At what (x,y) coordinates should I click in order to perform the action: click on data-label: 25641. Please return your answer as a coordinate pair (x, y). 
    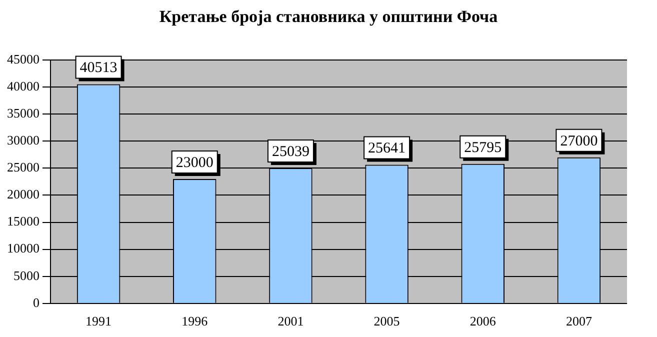
    Looking at the image, I should click on (387, 148).